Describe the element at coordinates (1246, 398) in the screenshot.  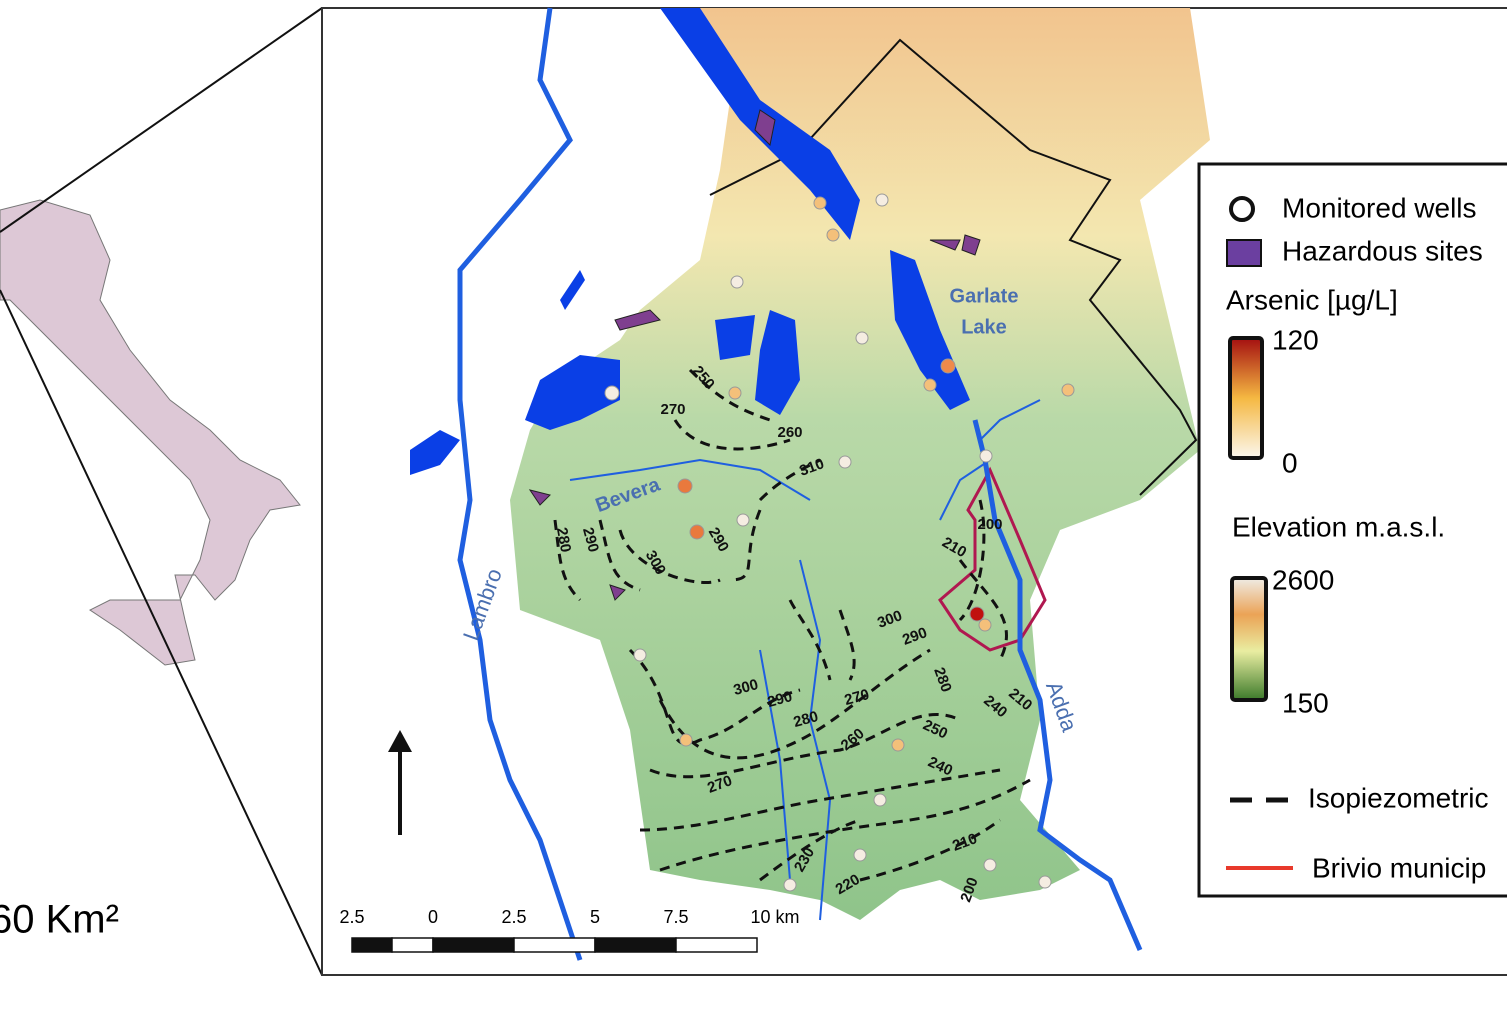
I see `arsenic-colorbar` at that location.